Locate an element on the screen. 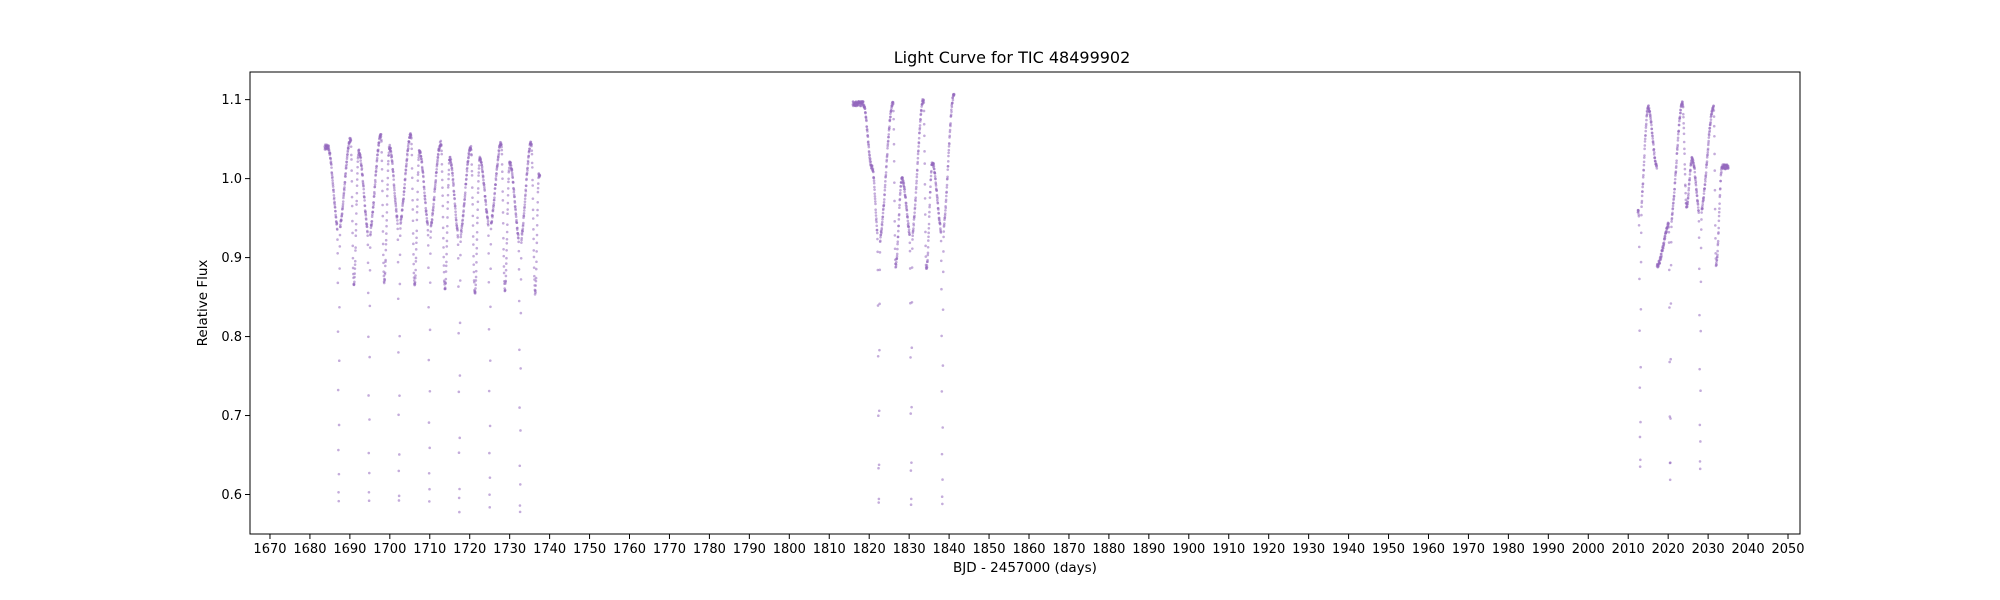 The image size is (2000, 600). x-tick-label: 1810 is located at coordinates (829, 549).